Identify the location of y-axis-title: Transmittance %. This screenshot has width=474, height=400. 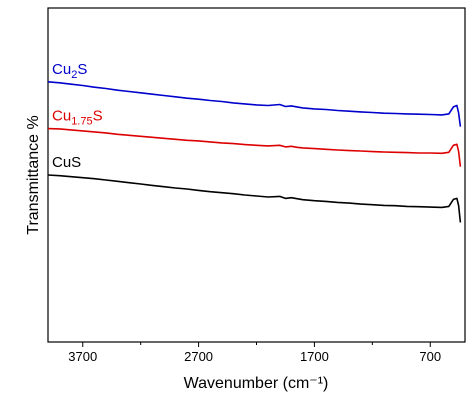
(33, 174).